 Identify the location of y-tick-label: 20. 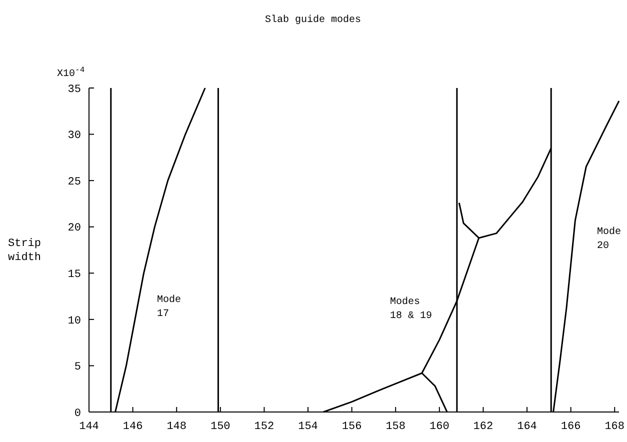
(74, 228).